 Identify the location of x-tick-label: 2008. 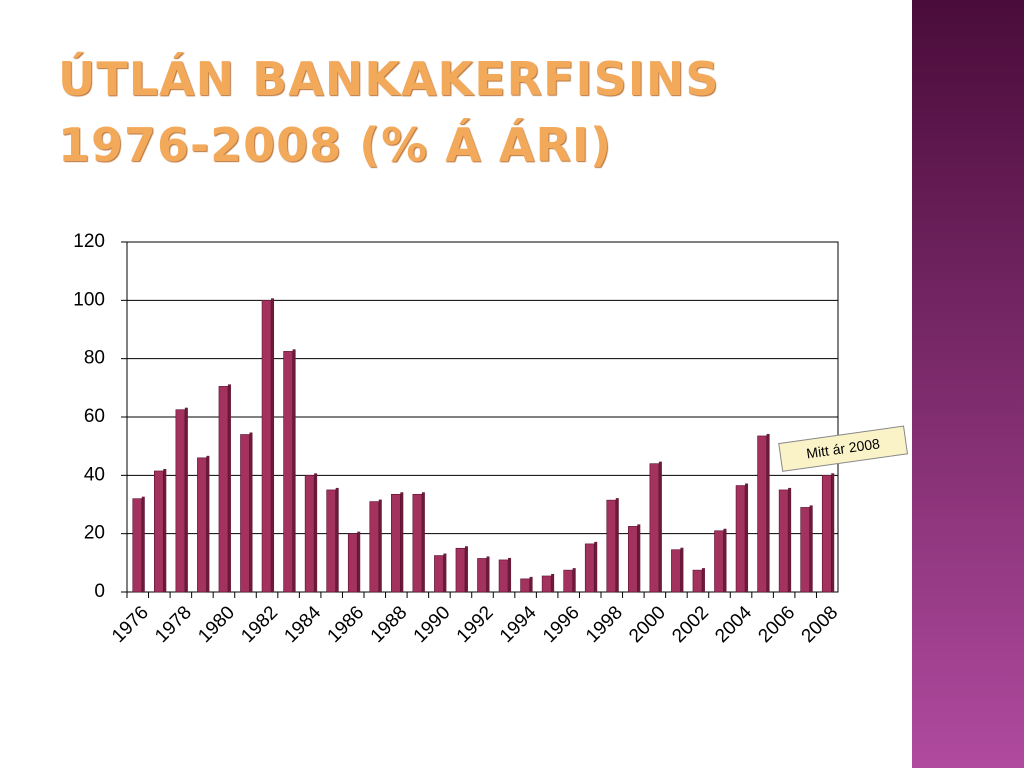
(820, 624).